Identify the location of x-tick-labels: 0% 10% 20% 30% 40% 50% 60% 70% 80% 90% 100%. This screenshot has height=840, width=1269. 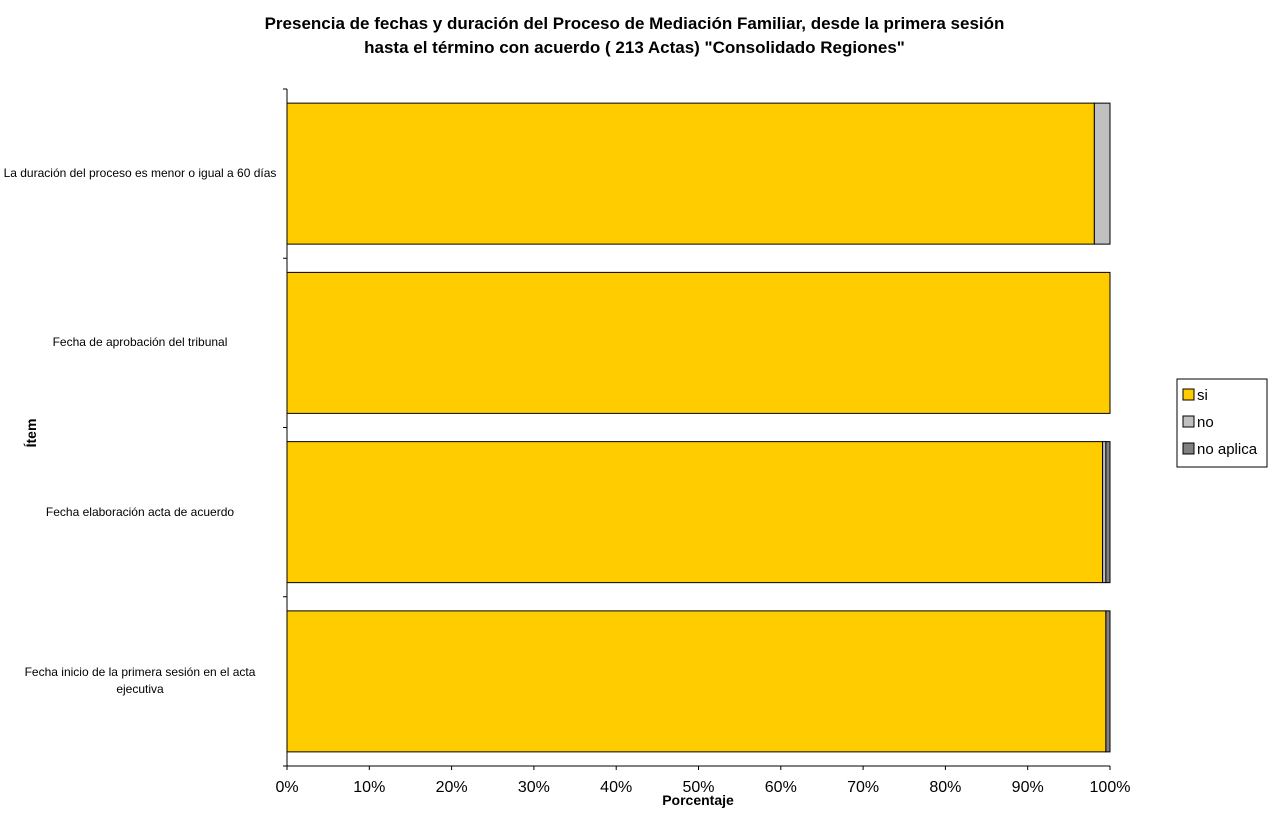
(702, 787).